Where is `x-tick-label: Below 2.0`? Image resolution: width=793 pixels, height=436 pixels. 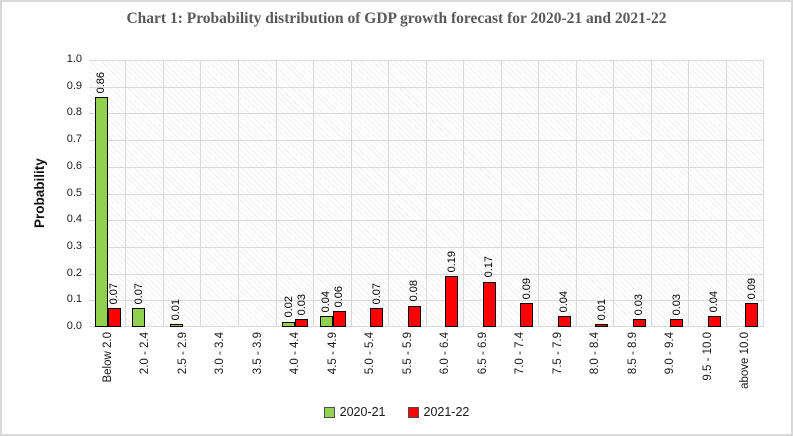
x-tick-label: Below 2.0 is located at coordinates (107, 357).